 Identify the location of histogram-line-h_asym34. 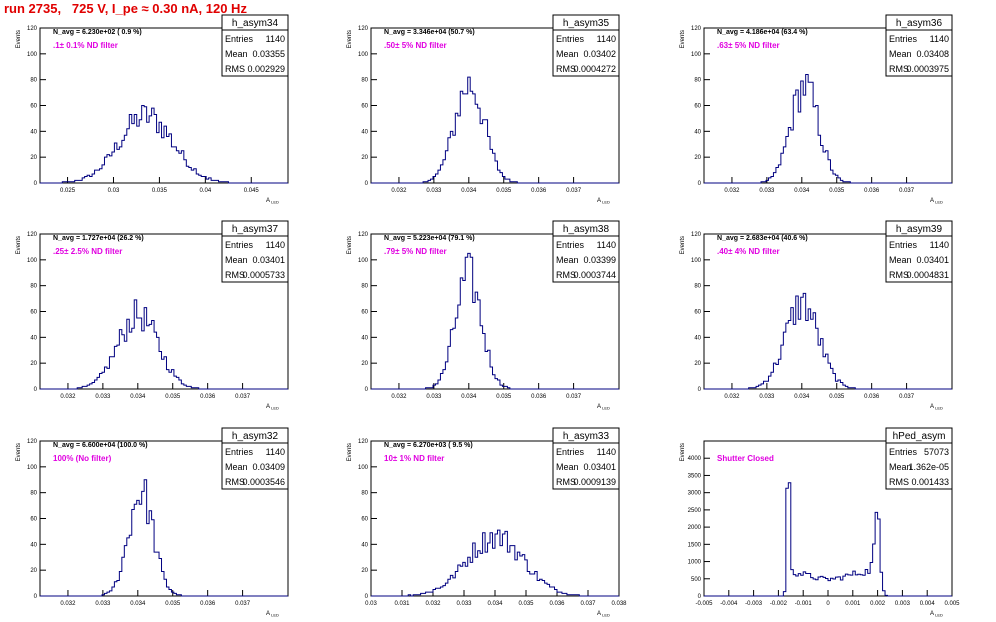
(164, 144).